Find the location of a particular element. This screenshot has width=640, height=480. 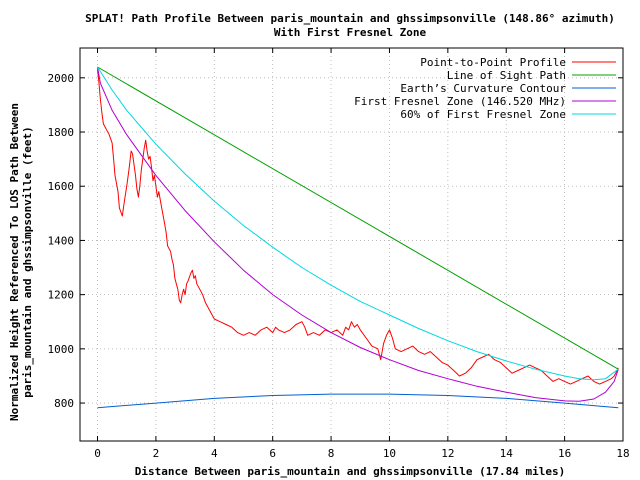

y-tick-label: 1400 is located at coordinates (61, 240).